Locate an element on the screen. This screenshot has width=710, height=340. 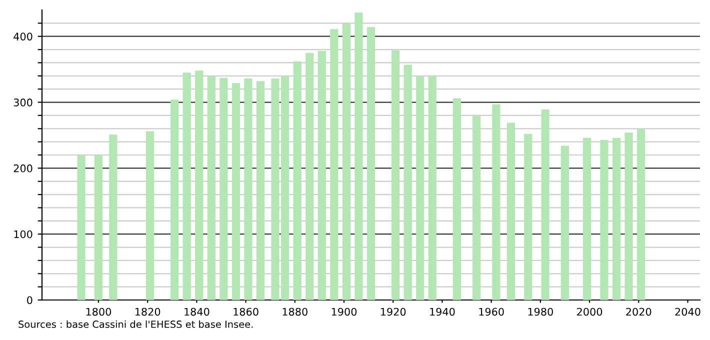
x-tick-label: 2040 is located at coordinates (687, 312).